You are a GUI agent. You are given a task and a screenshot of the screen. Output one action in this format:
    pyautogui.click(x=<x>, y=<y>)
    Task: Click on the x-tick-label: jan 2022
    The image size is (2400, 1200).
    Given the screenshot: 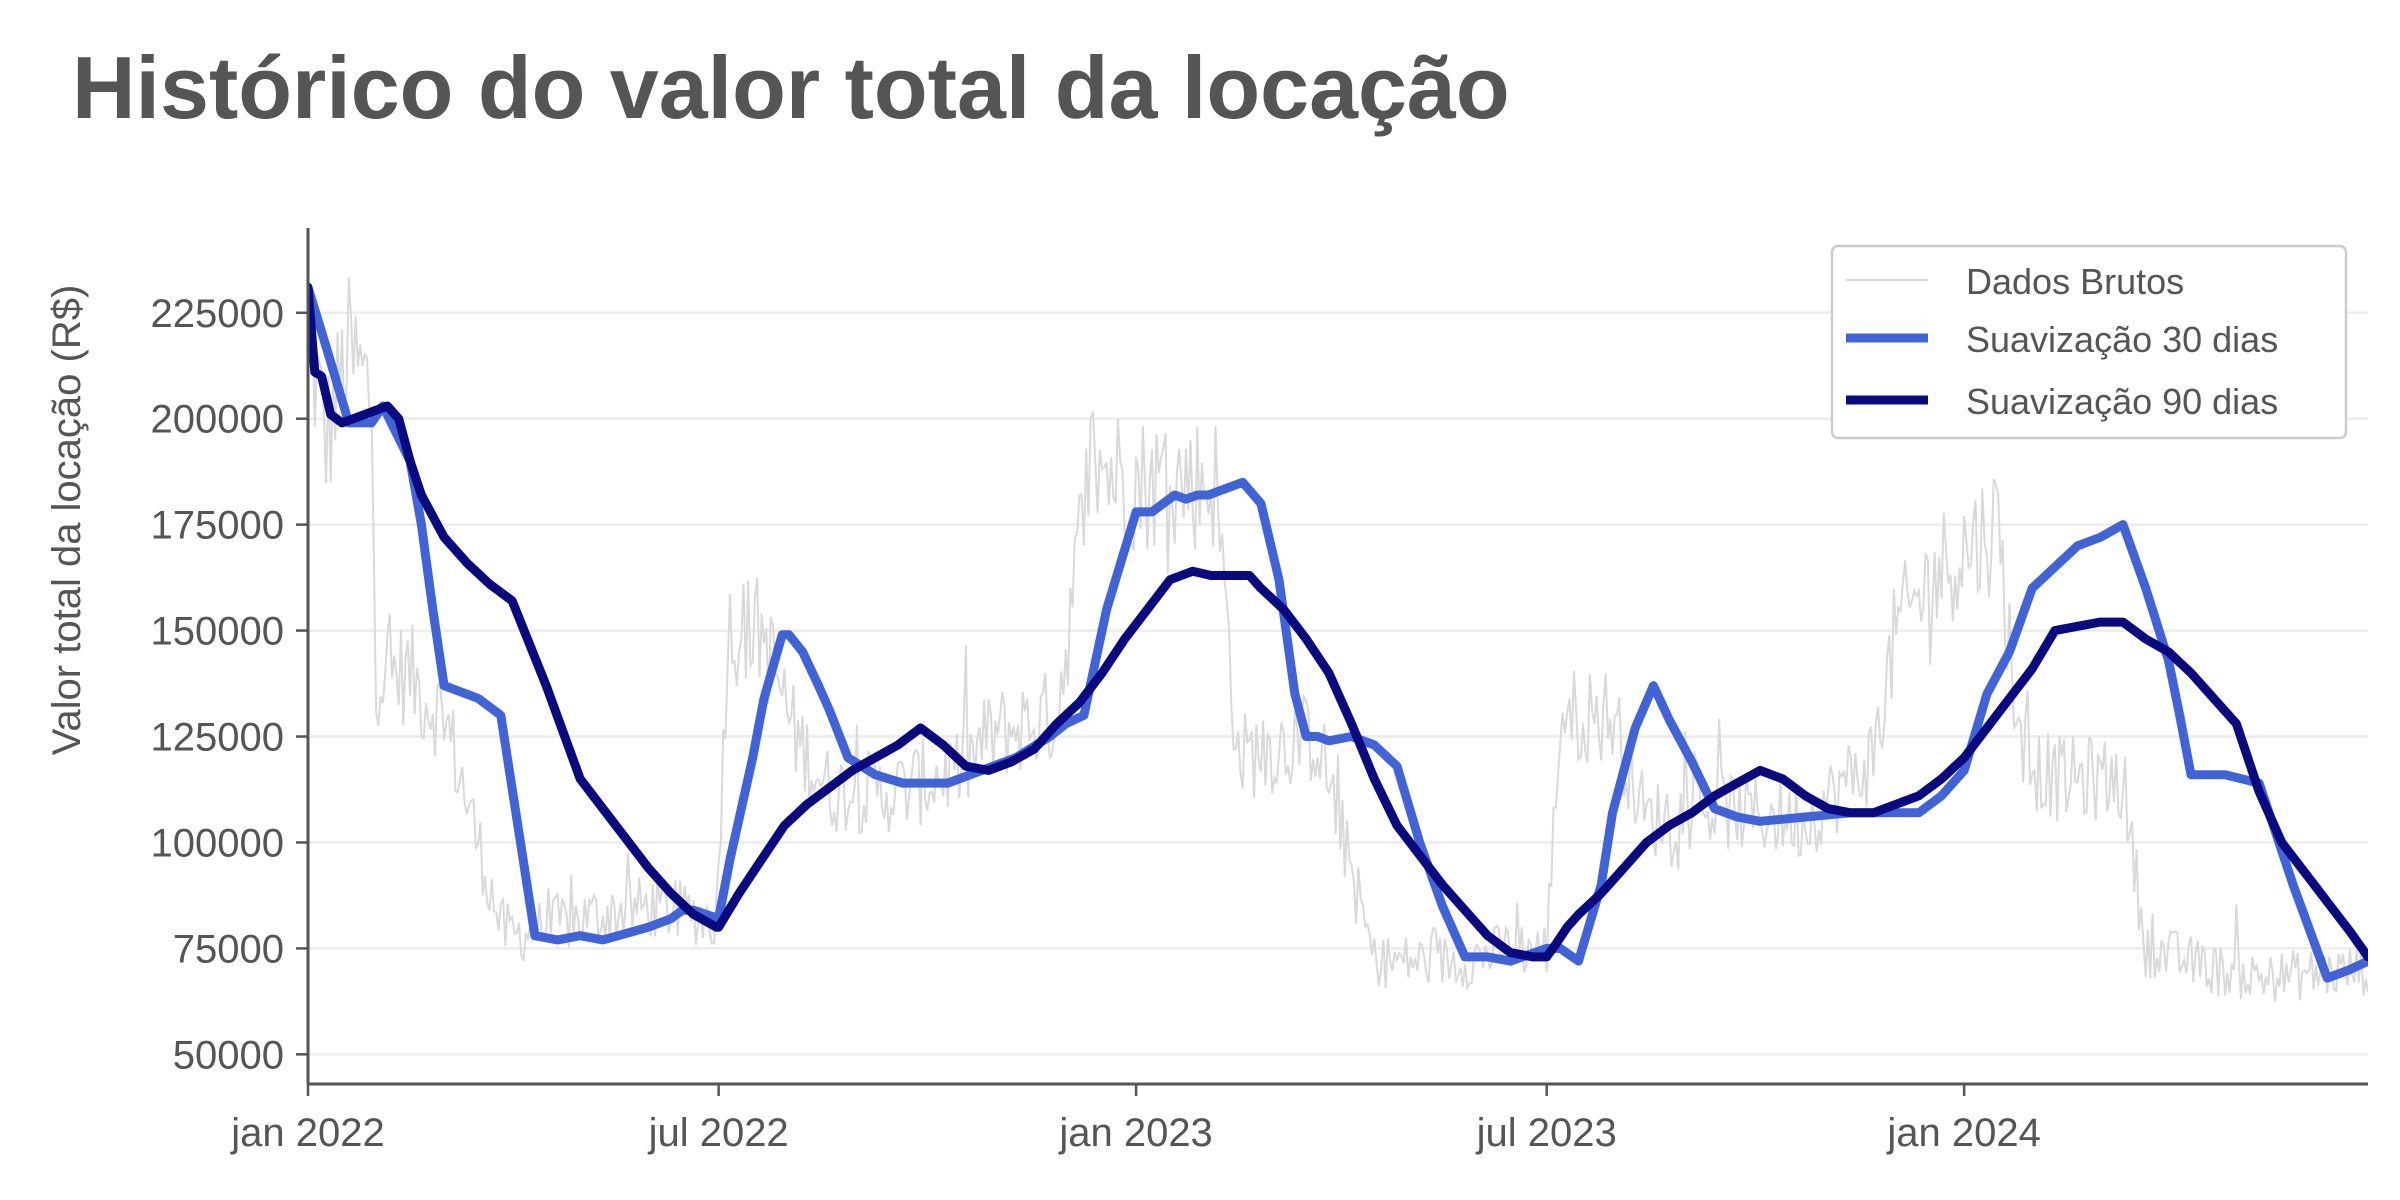 What is the action you would take?
    pyautogui.click(x=307, y=1133)
    